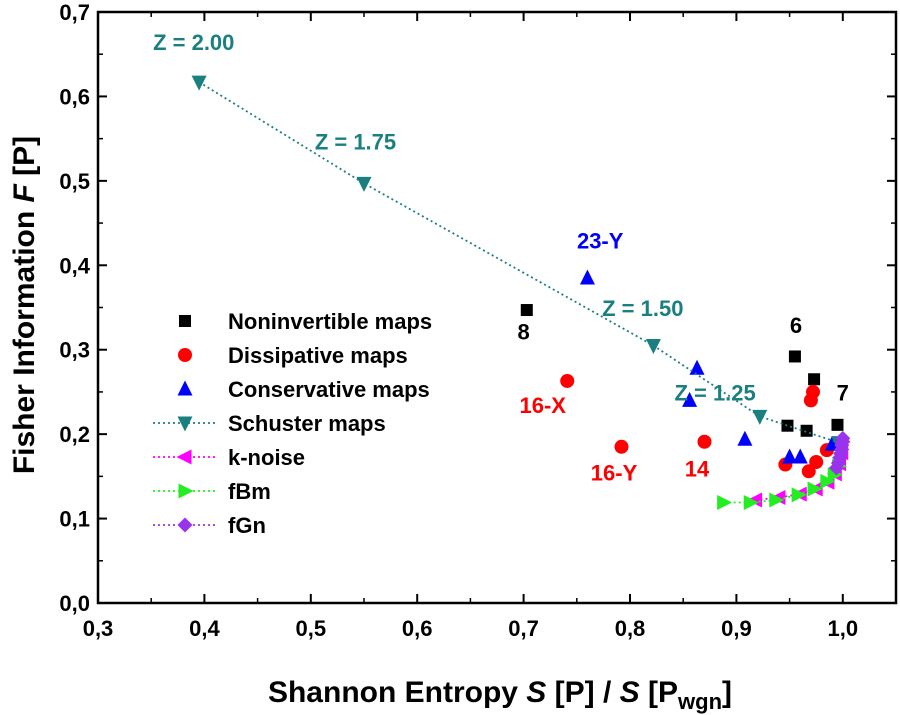 The image size is (900, 715). Describe the element at coordinates (311, 628) in the screenshot. I see `x-tick-label: 0,5` at that location.